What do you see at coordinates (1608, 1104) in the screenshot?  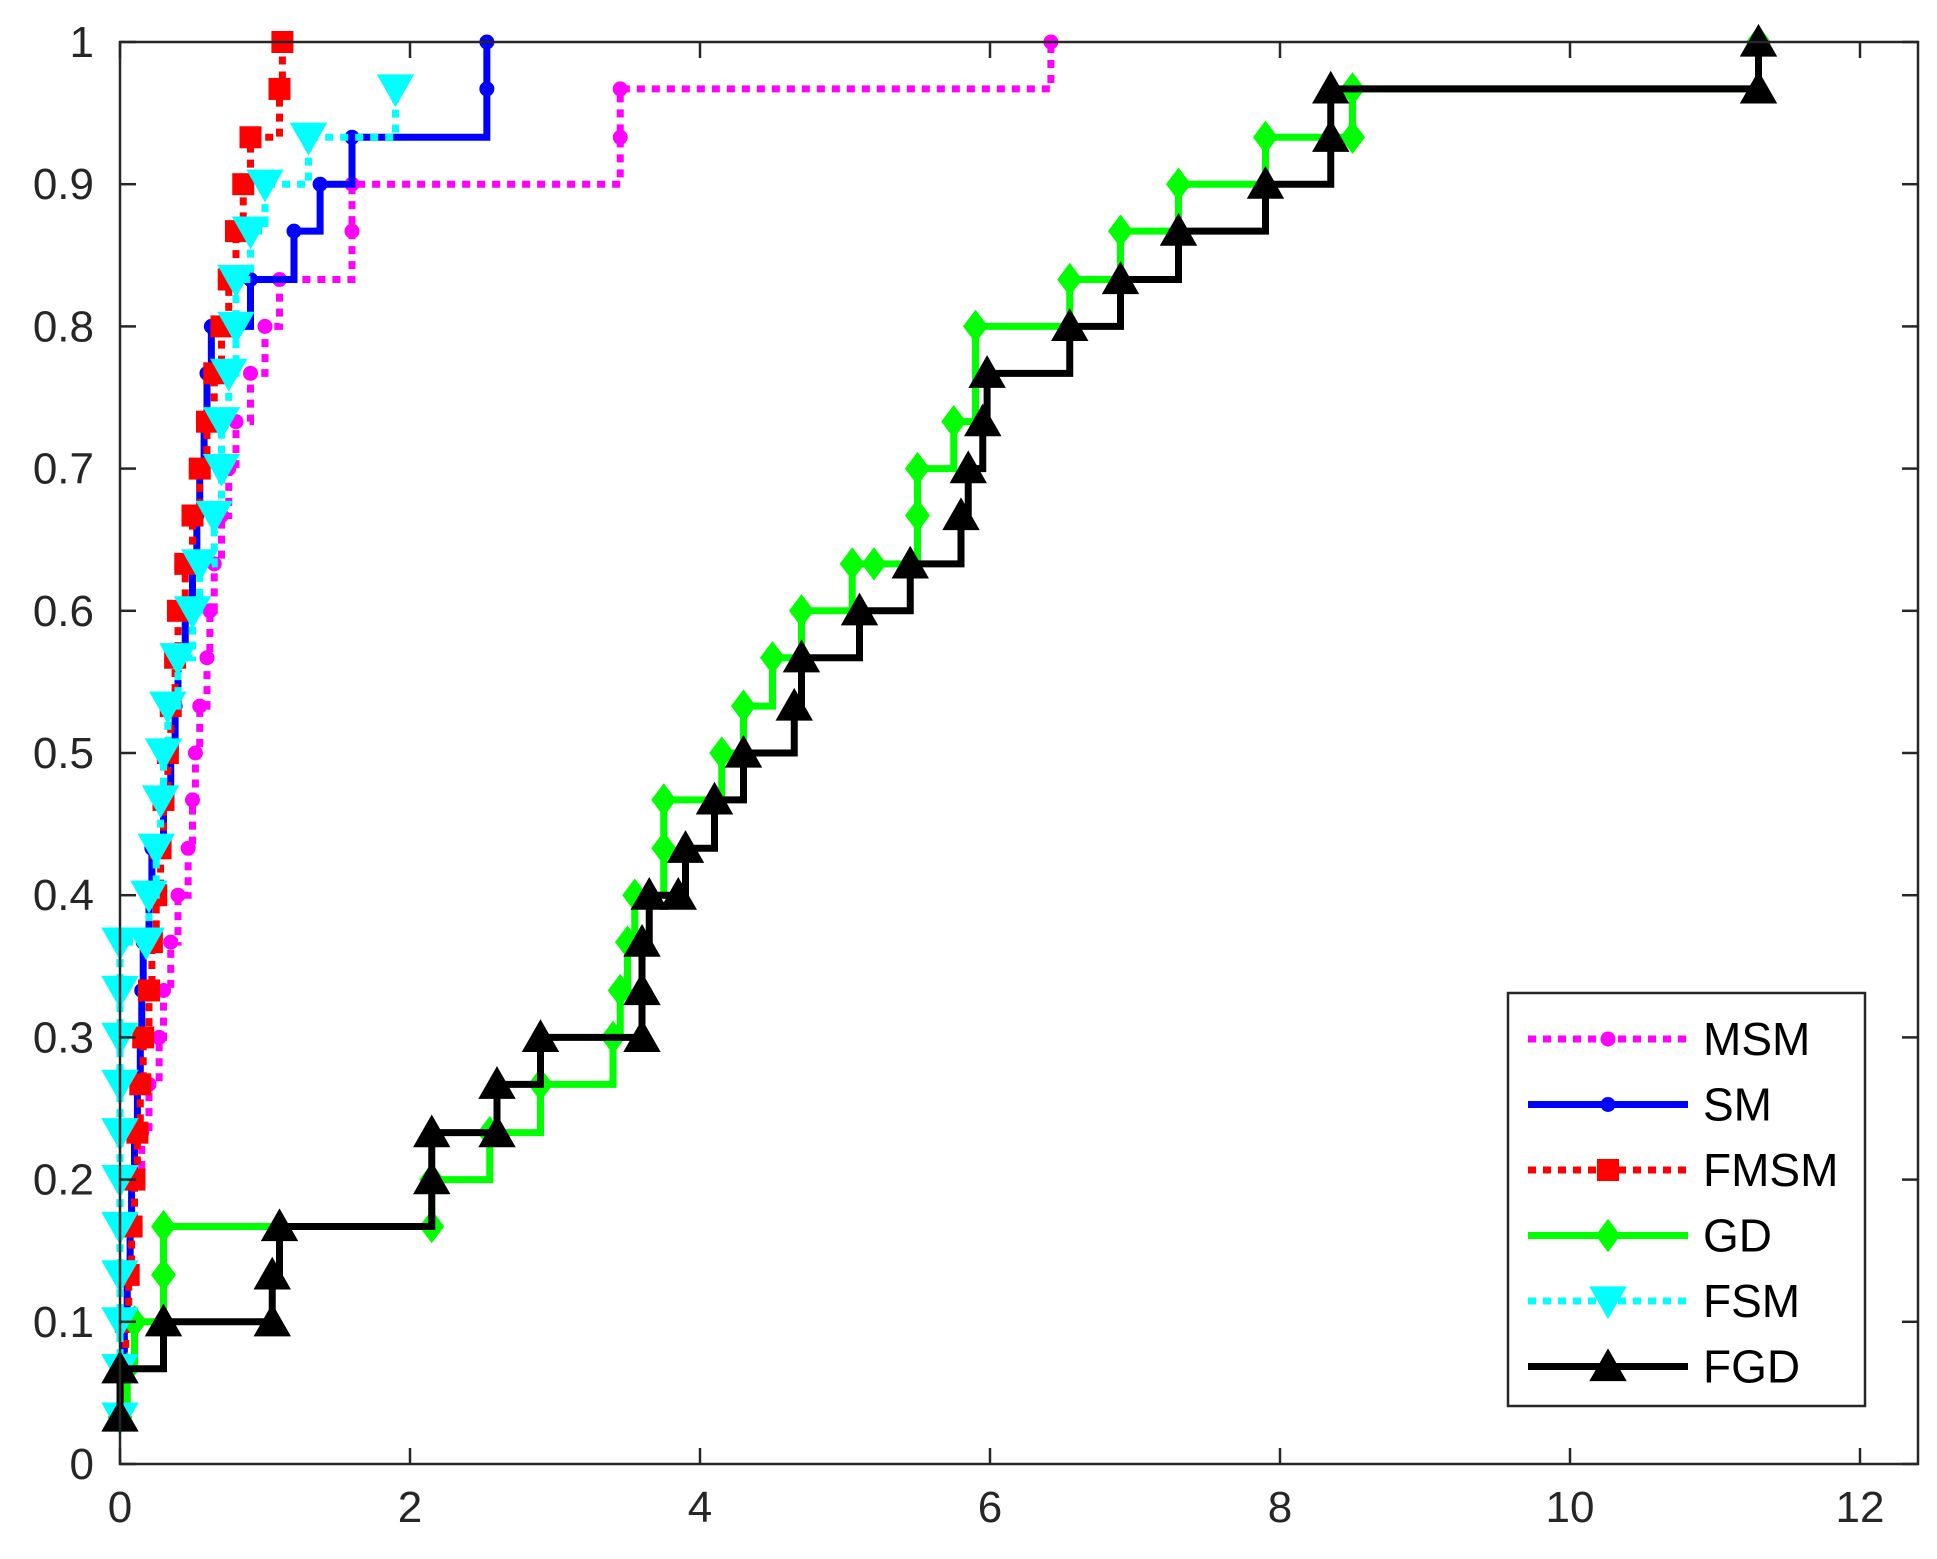 I see `legend-marker-sm` at bounding box center [1608, 1104].